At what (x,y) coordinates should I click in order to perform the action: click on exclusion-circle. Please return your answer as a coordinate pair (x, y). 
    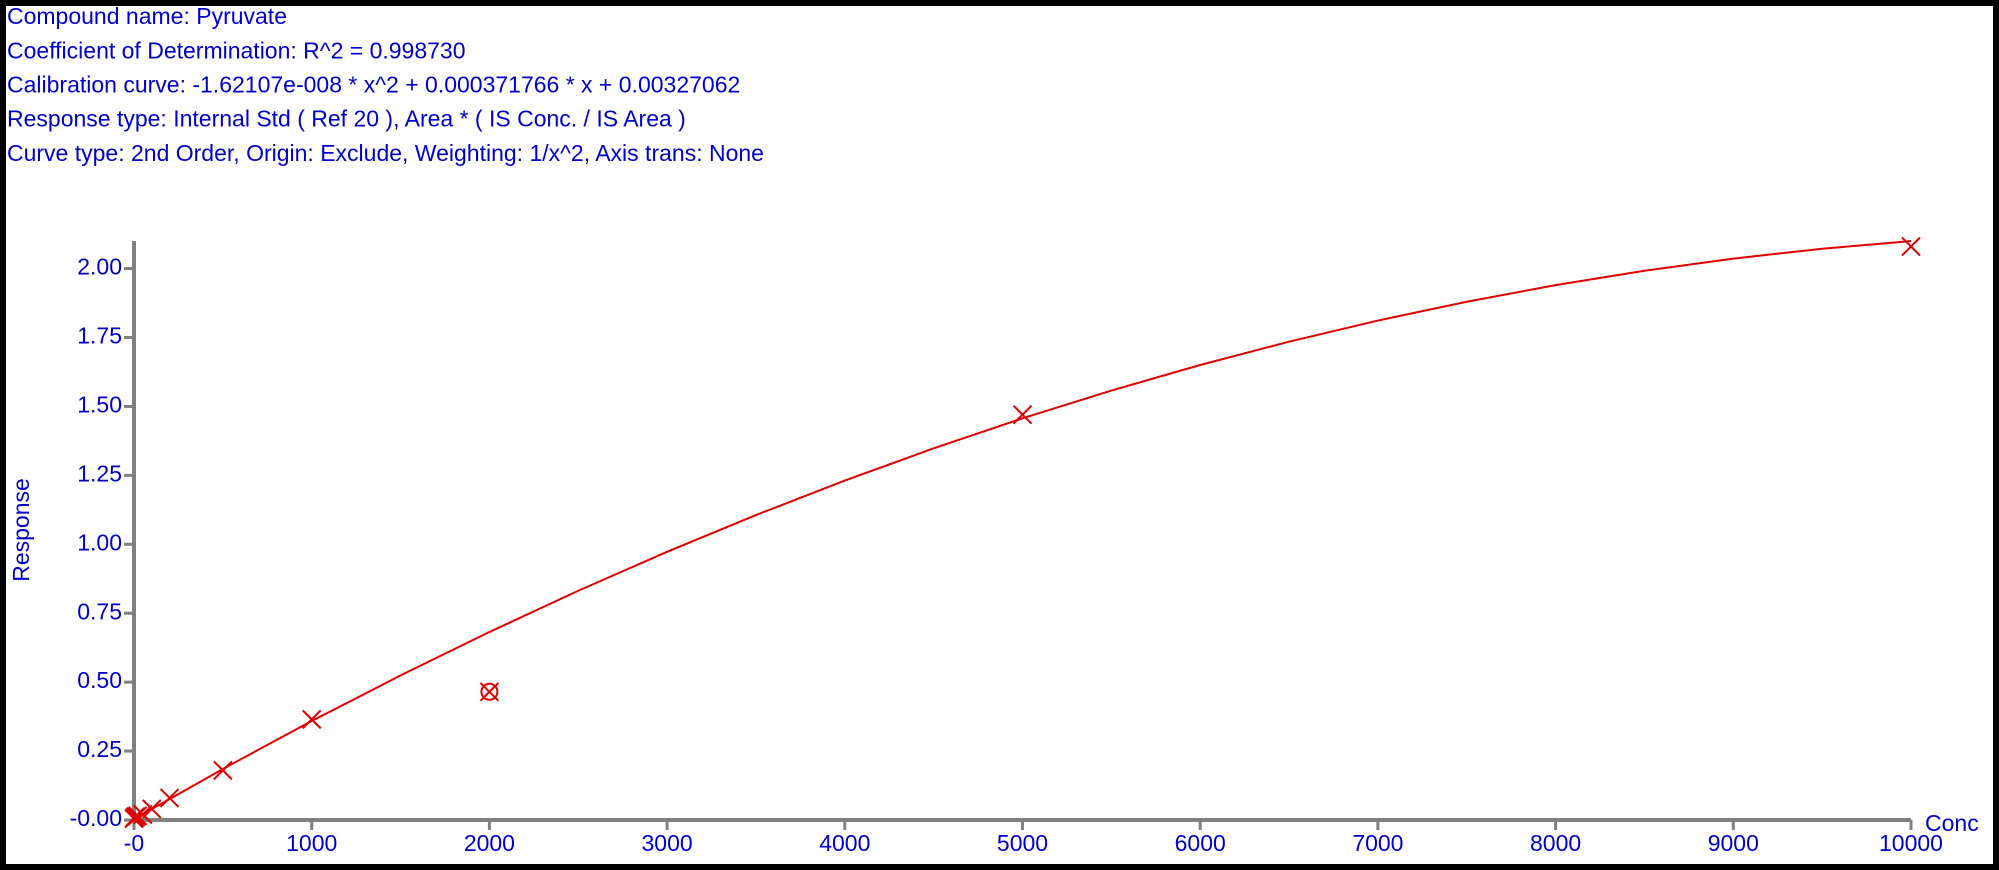
    Looking at the image, I should click on (489, 691).